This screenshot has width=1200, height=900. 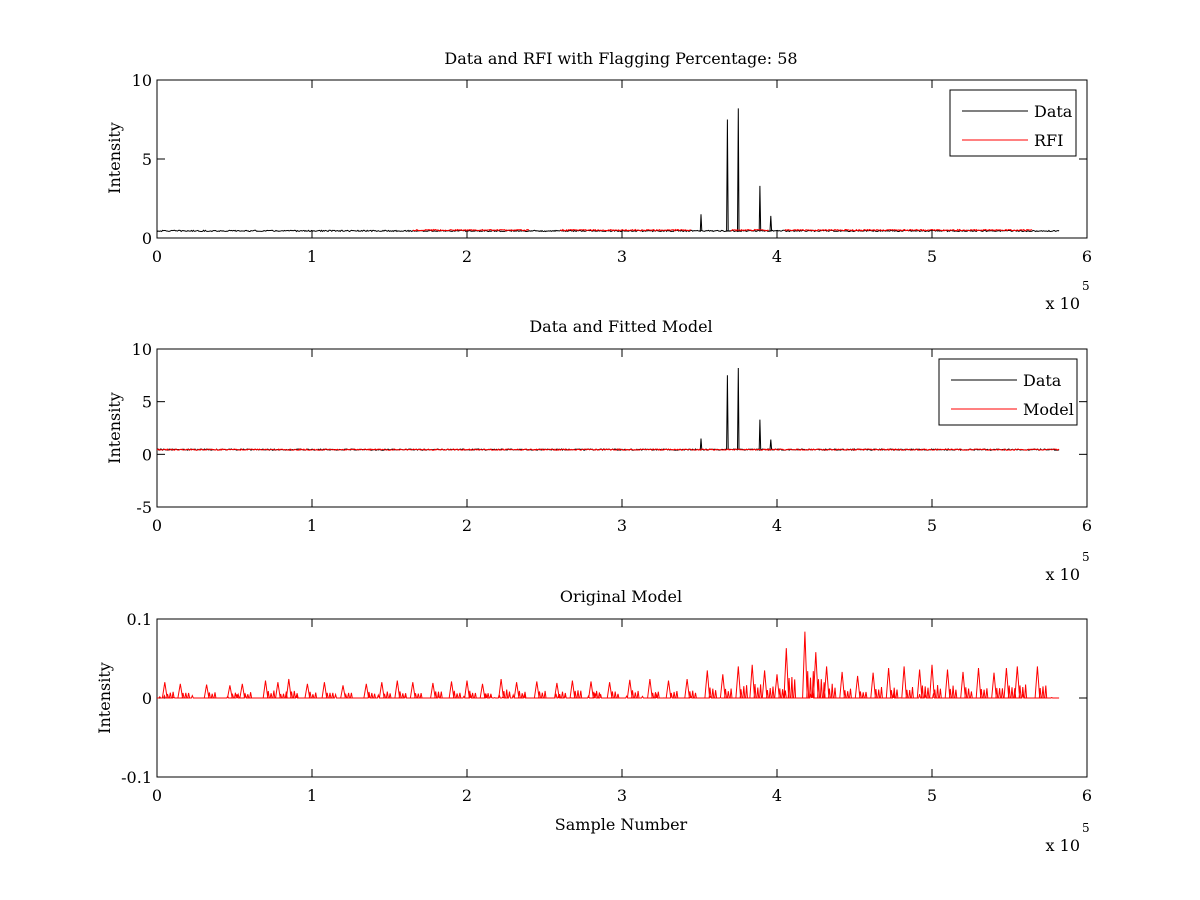 What do you see at coordinates (147, 159) in the screenshot?
I see `panel-1-ytick-label: 5` at bounding box center [147, 159].